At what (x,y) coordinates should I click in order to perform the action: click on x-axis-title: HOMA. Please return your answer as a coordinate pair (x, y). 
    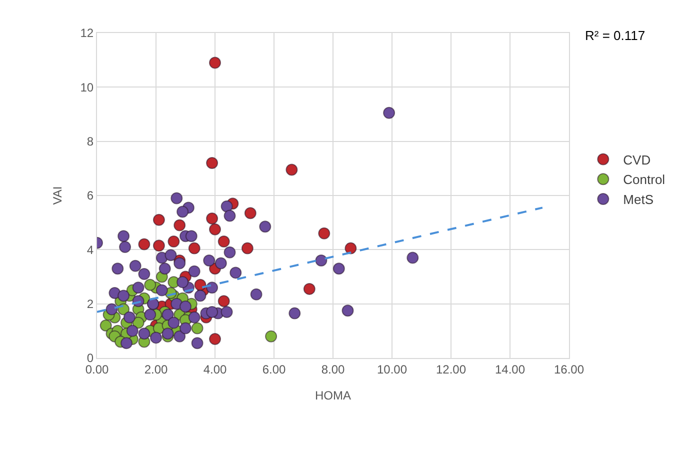
    Looking at the image, I should click on (333, 395).